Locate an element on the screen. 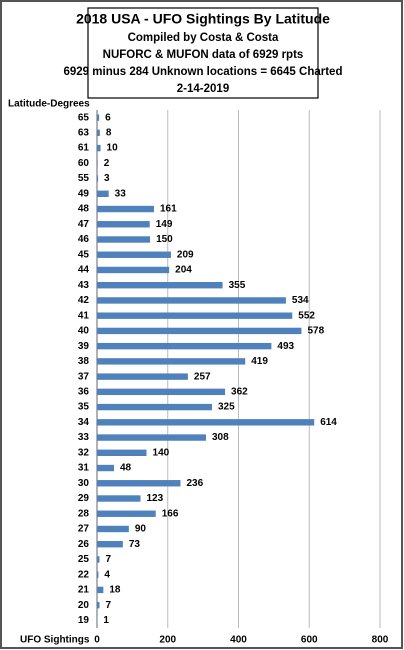  data-label: 73 is located at coordinates (135, 544).